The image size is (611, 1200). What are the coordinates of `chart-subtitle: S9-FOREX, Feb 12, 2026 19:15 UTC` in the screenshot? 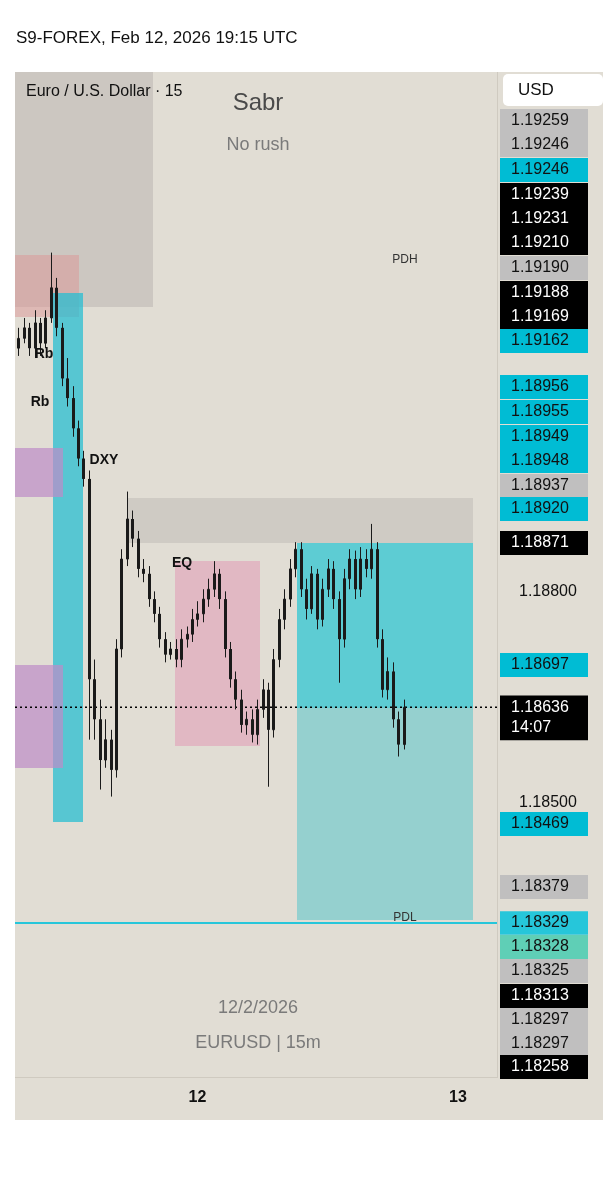 It's located at (157, 37).